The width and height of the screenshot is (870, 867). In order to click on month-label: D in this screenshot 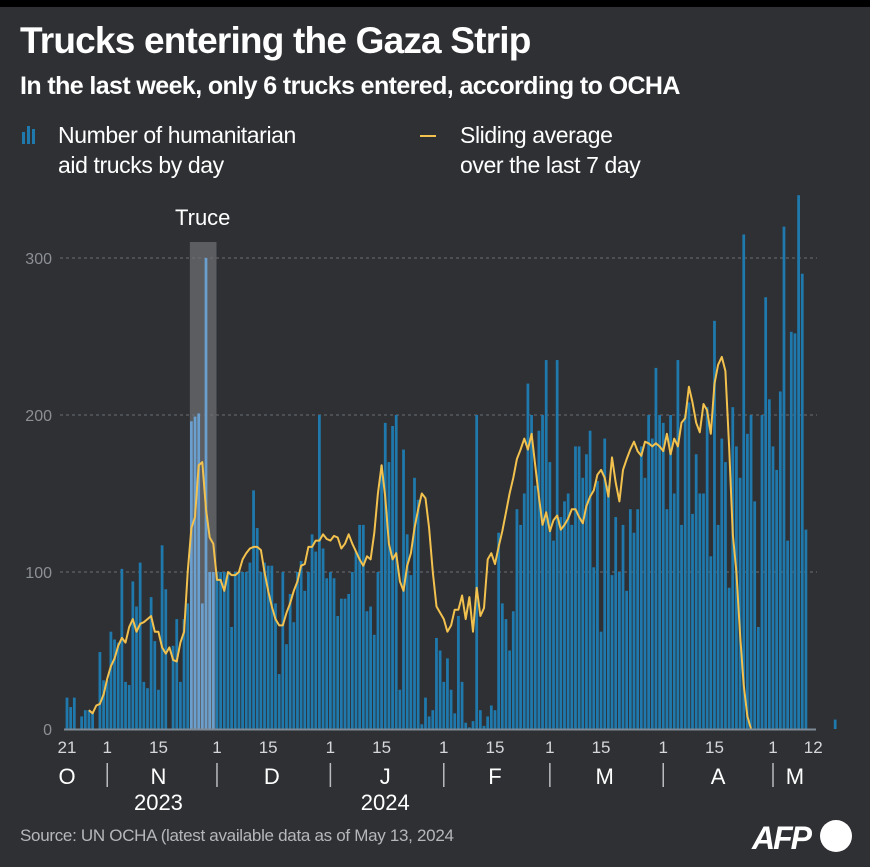, I will do `click(272, 776)`.